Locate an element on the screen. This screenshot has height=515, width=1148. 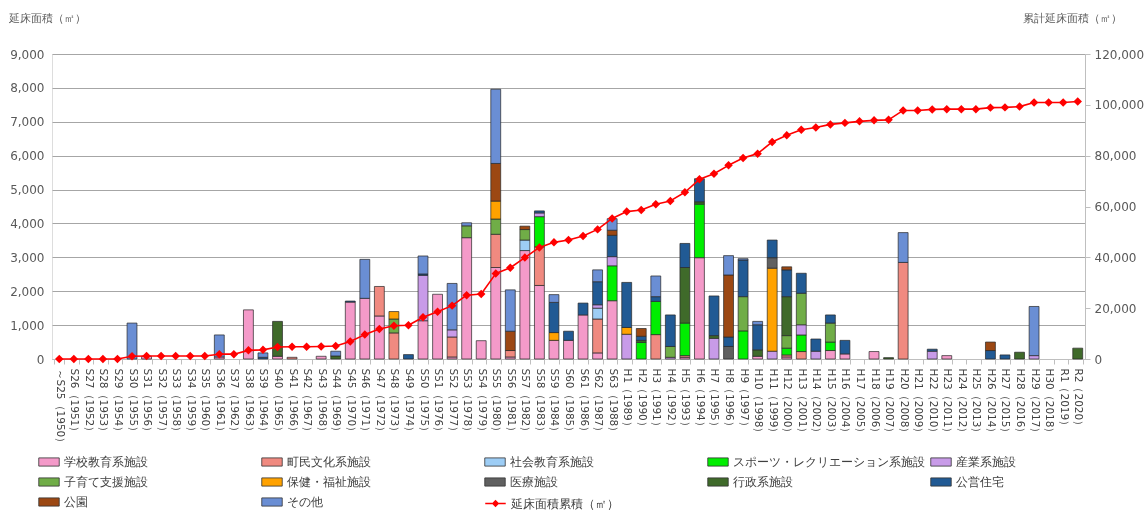
x-tick-label: H25（2013） is located at coordinates (977, 403).